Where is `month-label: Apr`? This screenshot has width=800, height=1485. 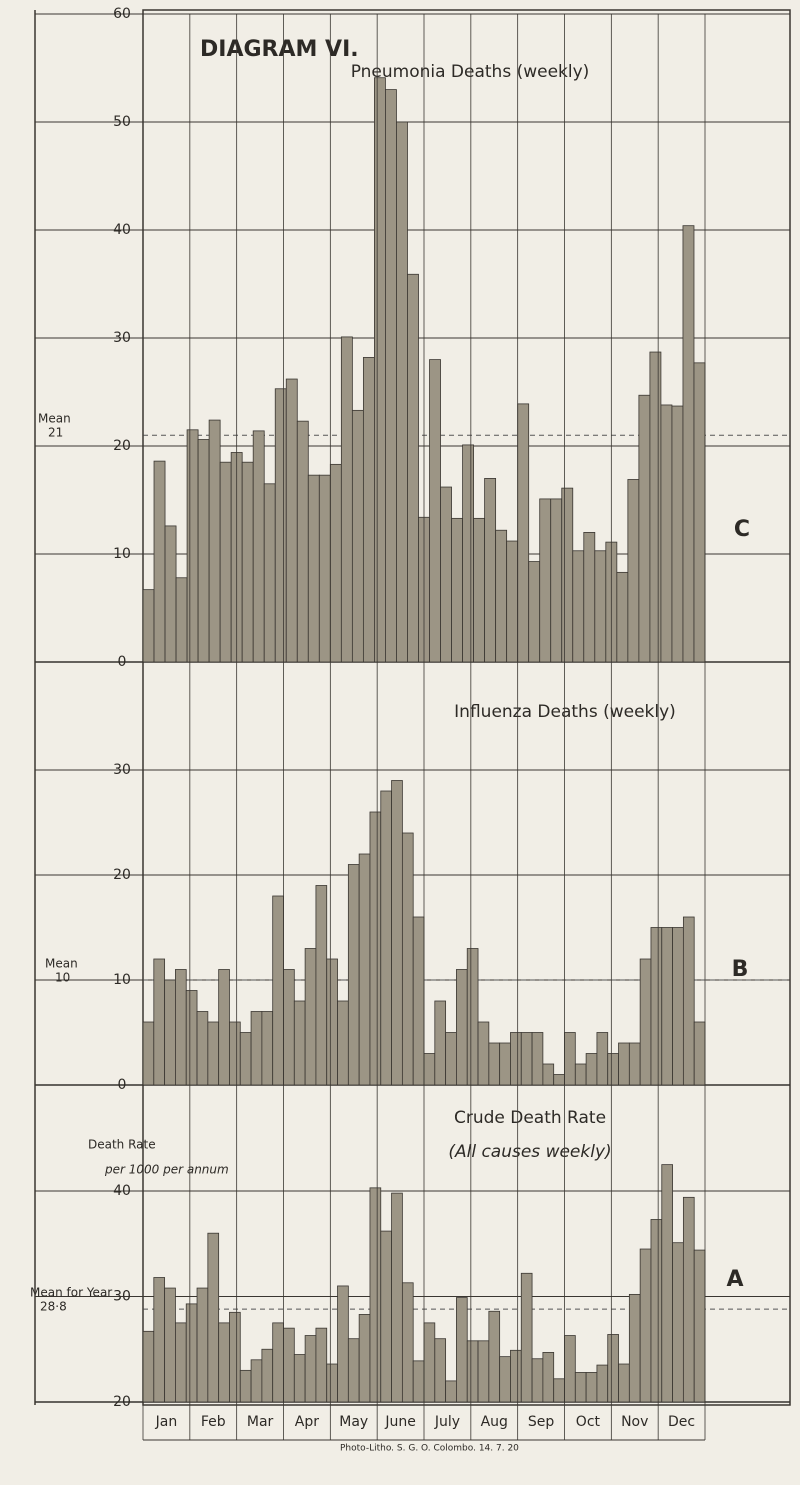 month-label: Apr is located at coordinates (307, 1422).